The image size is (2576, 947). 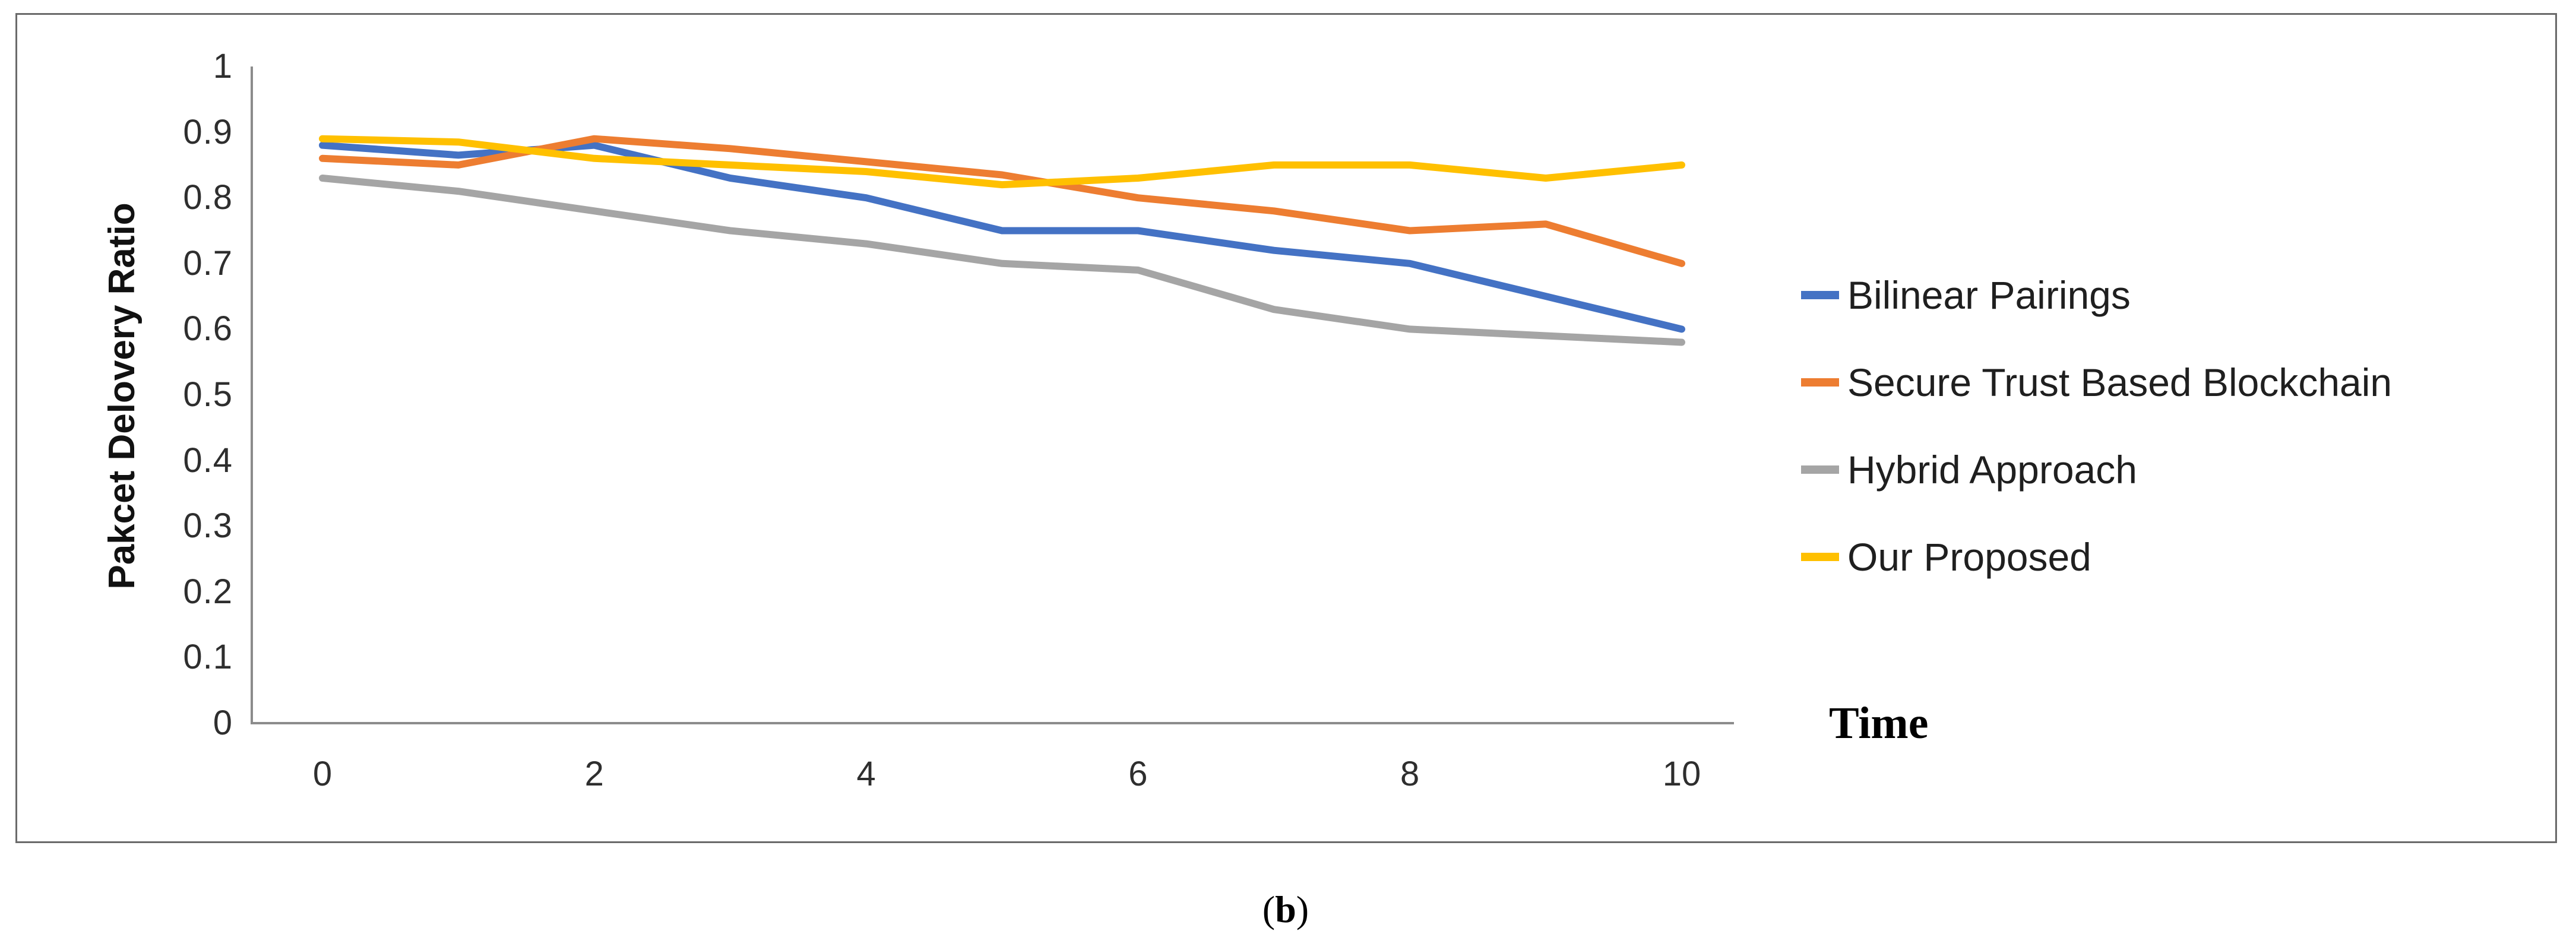 What do you see at coordinates (223, 66) in the screenshot?
I see `y-tick-label-1: 1` at bounding box center [223, 66].